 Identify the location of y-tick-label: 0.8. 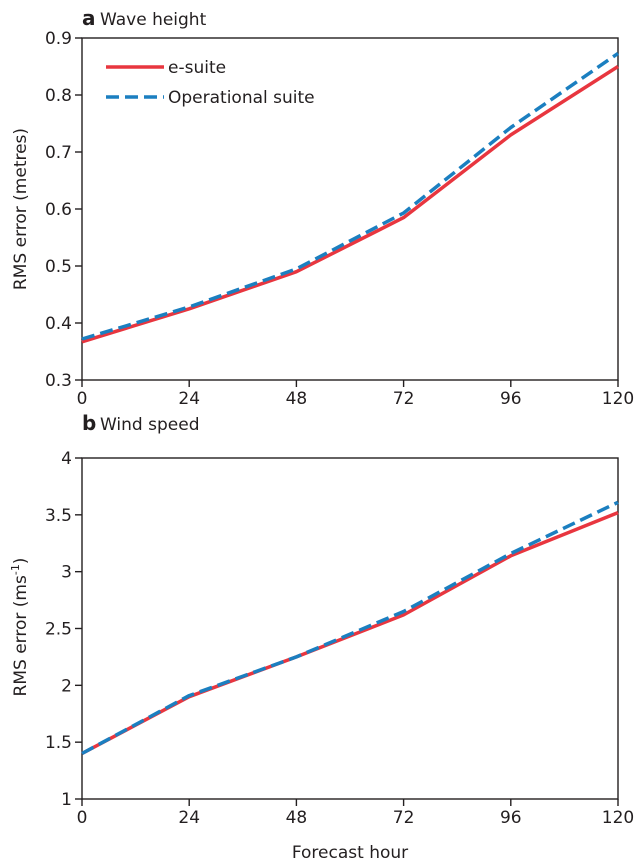
(58, 96).